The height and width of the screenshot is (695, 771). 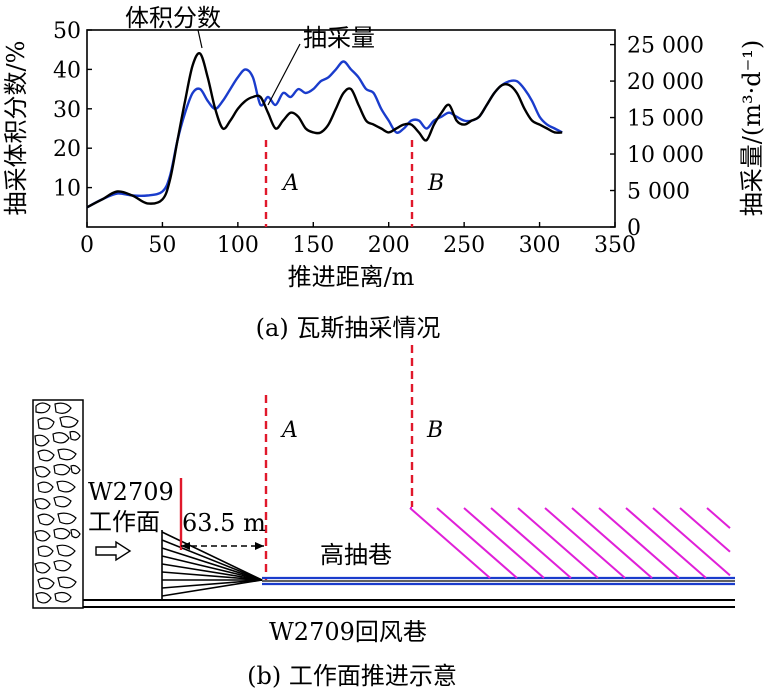 What do you see at coordinates (657, 137) in the screenshot?
I see `y-right-tick-labels: 0 5 000 10 000 15 000 20 000 25 000` at bounding box center [657, 137].